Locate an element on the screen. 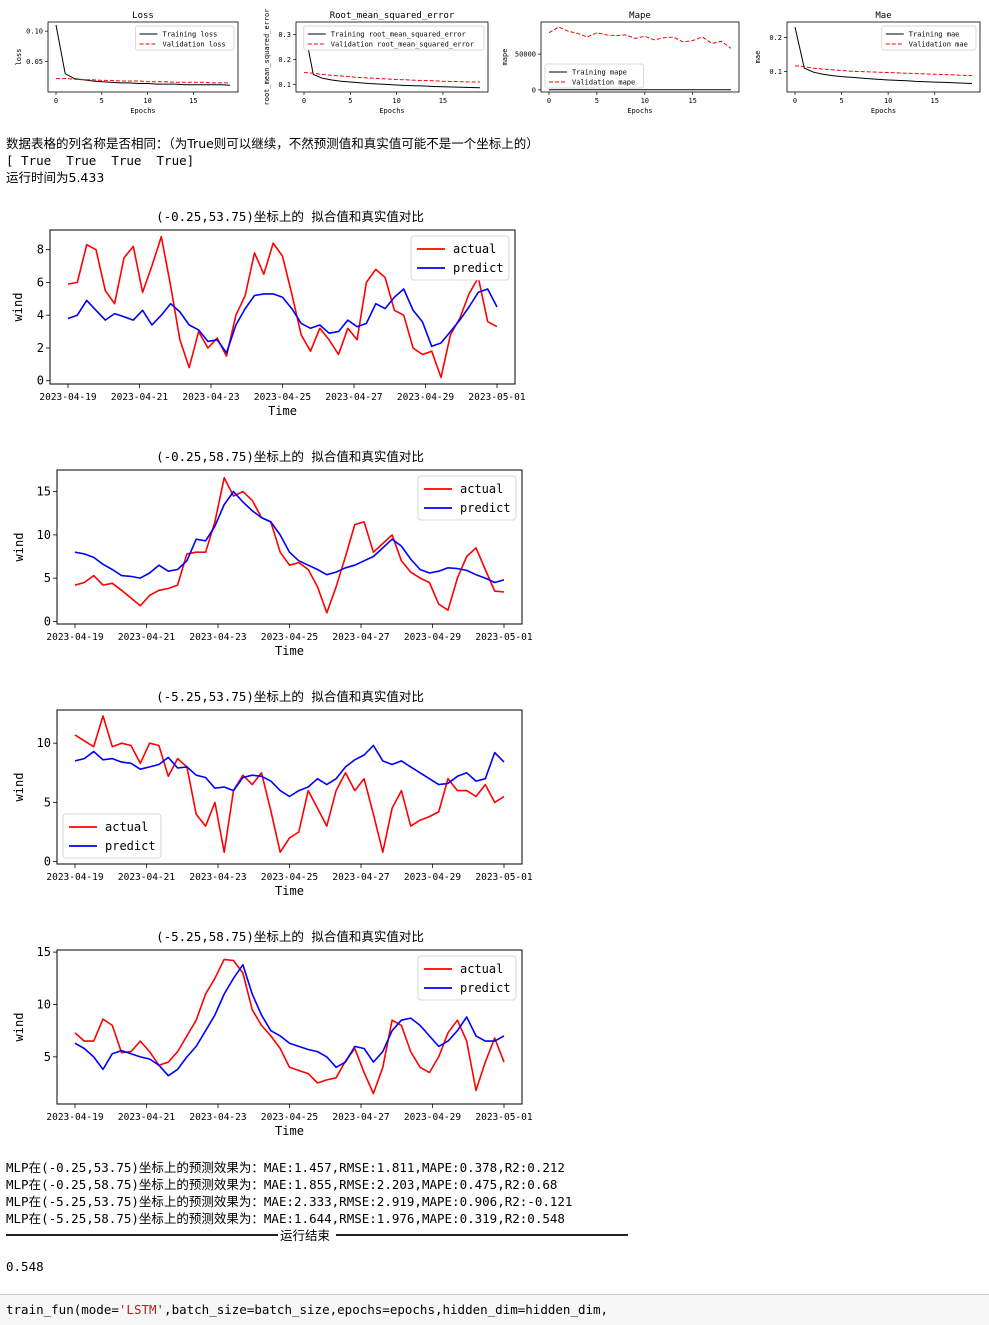  legend-validation-label: Validation loss is located at coordinates (194, 45).